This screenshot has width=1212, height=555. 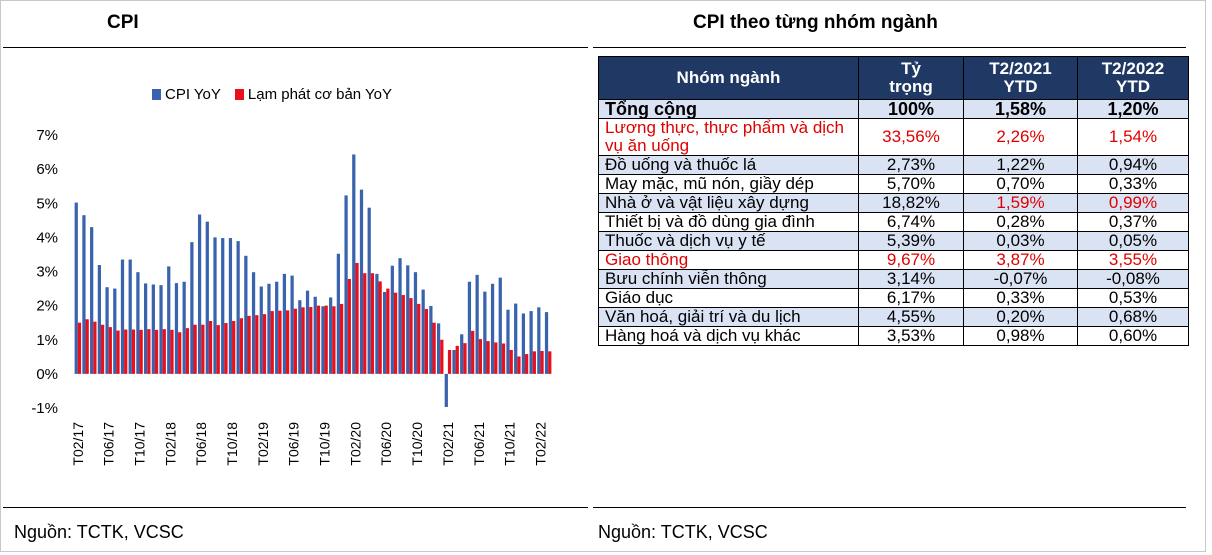 What do you see at coordinates (1133, 109) in the screenshot?
I see `value-cell: 1,20%` at bounding box center [1133, 109].